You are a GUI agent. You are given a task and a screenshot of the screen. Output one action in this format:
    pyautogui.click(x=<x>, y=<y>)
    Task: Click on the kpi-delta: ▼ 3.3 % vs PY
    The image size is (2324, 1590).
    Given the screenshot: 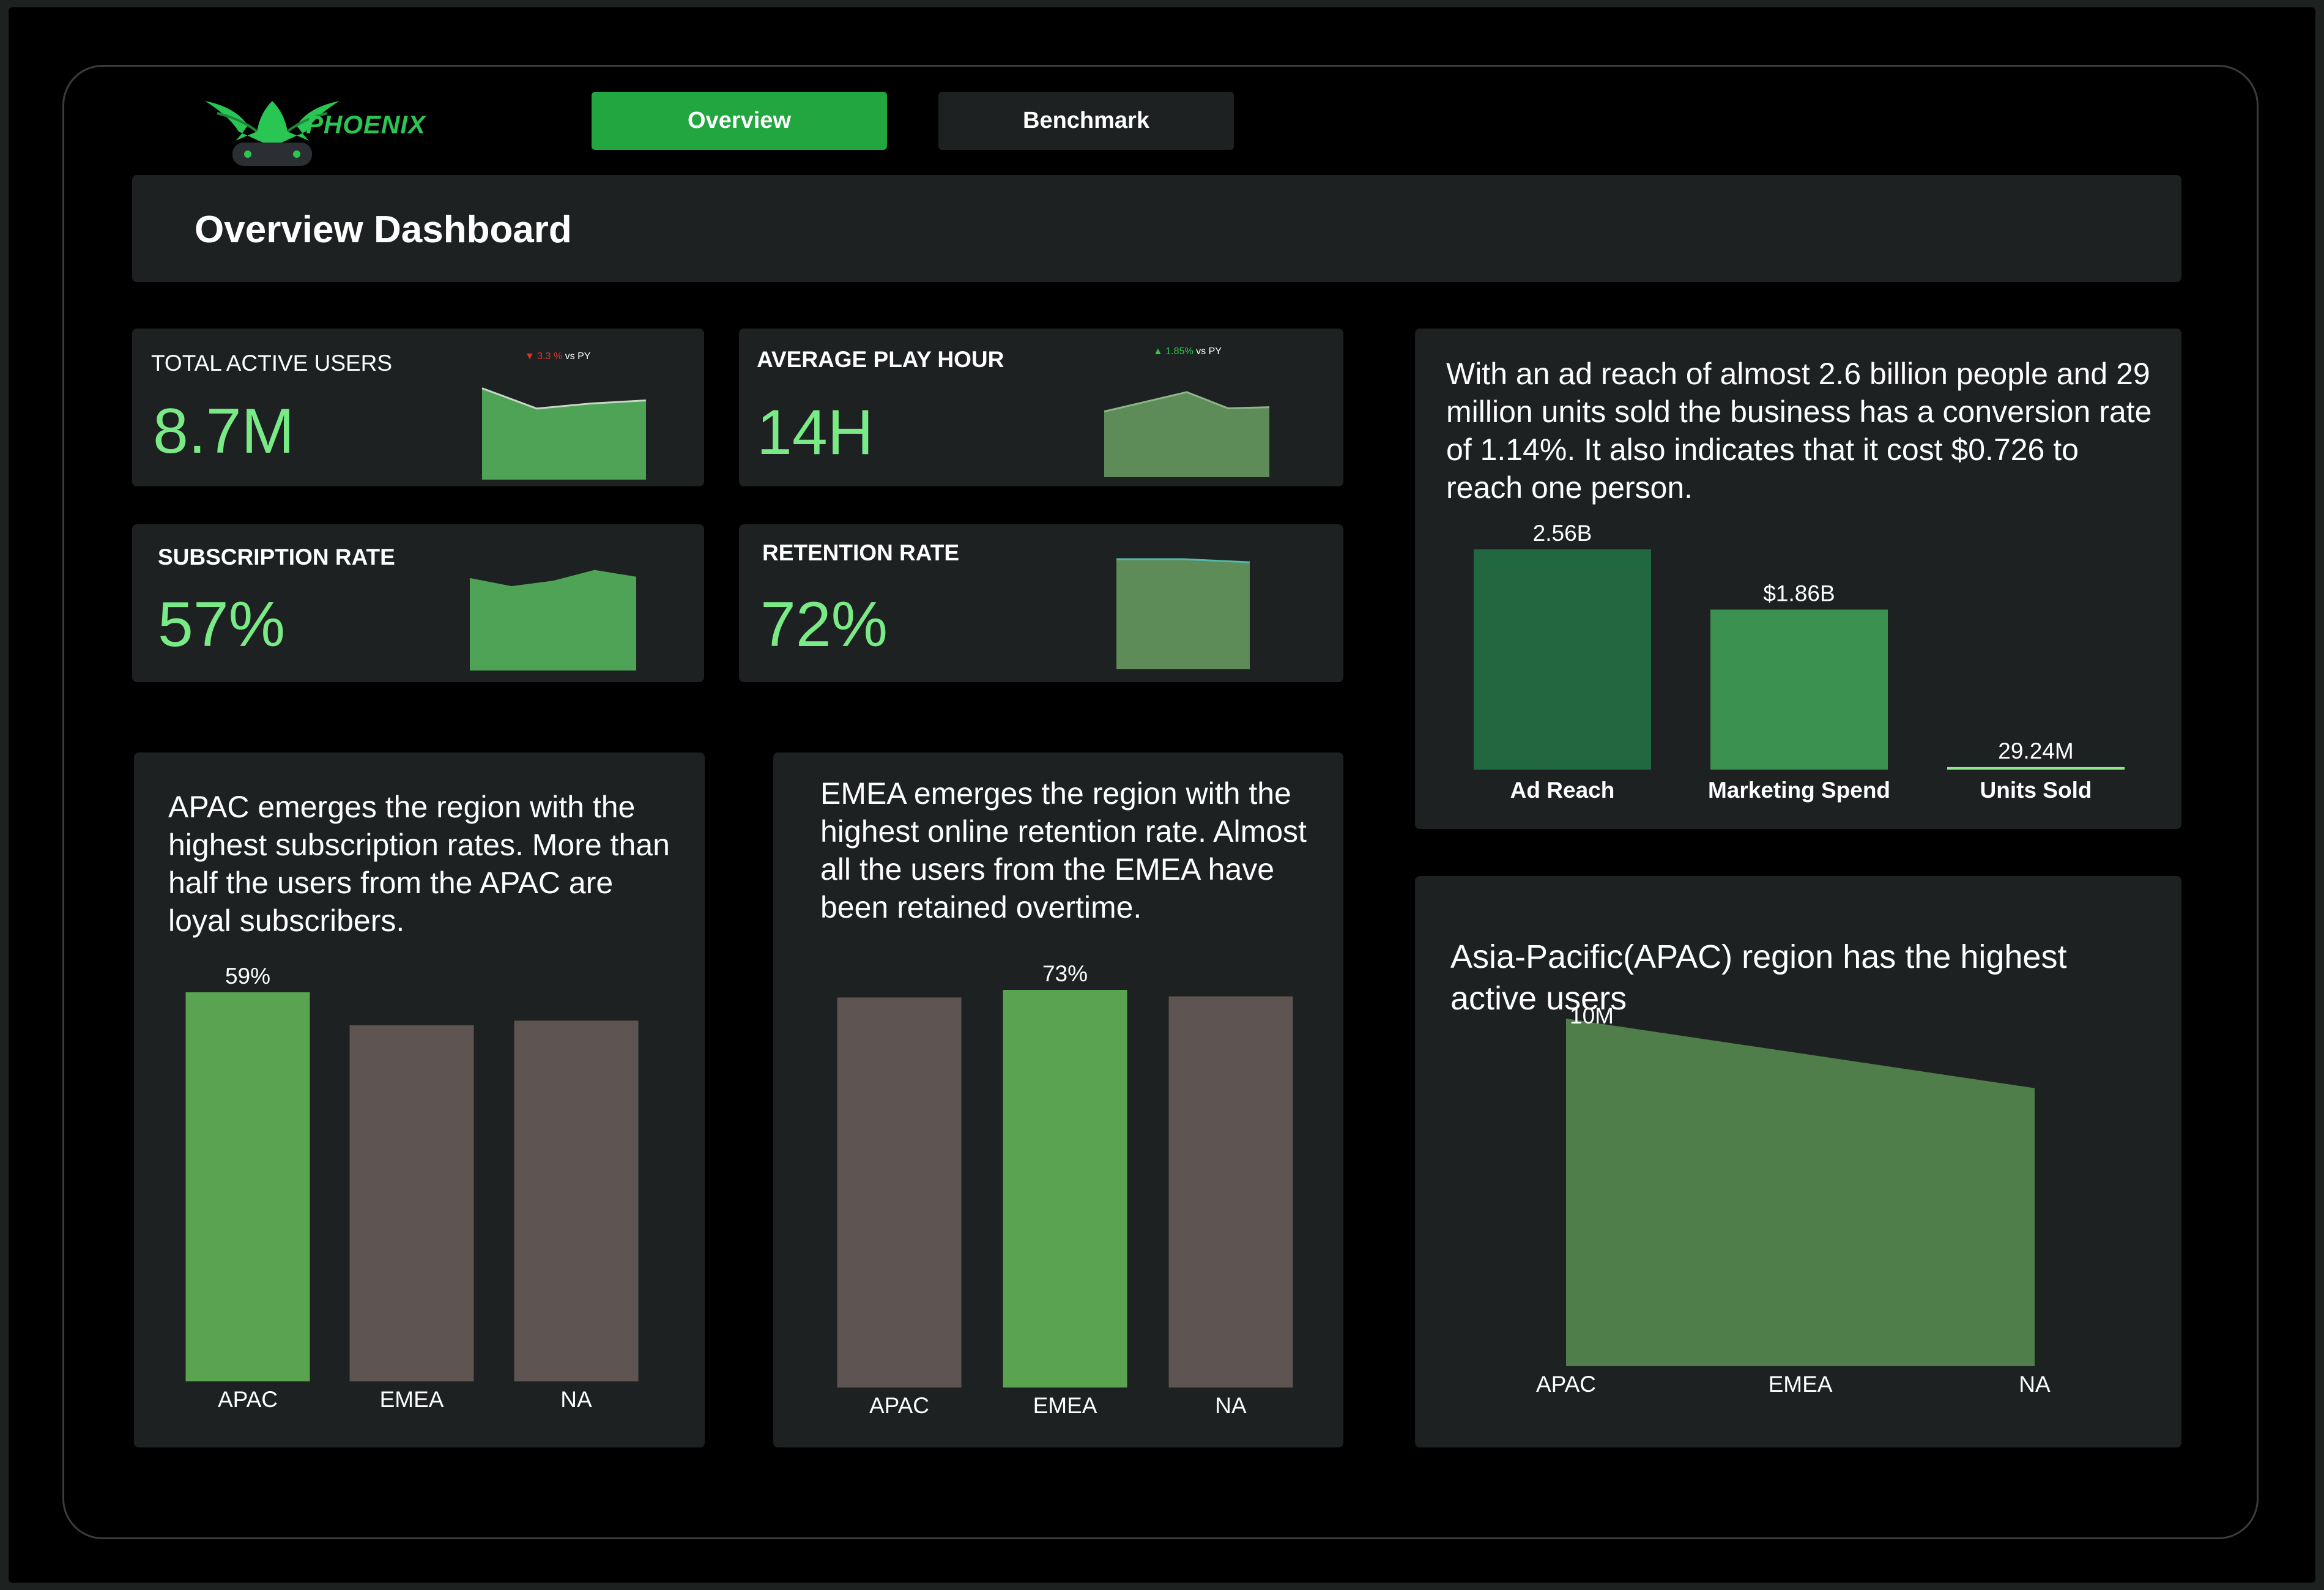 What is the action you would take?
    pyautogui.click(x=558, y=356)
    